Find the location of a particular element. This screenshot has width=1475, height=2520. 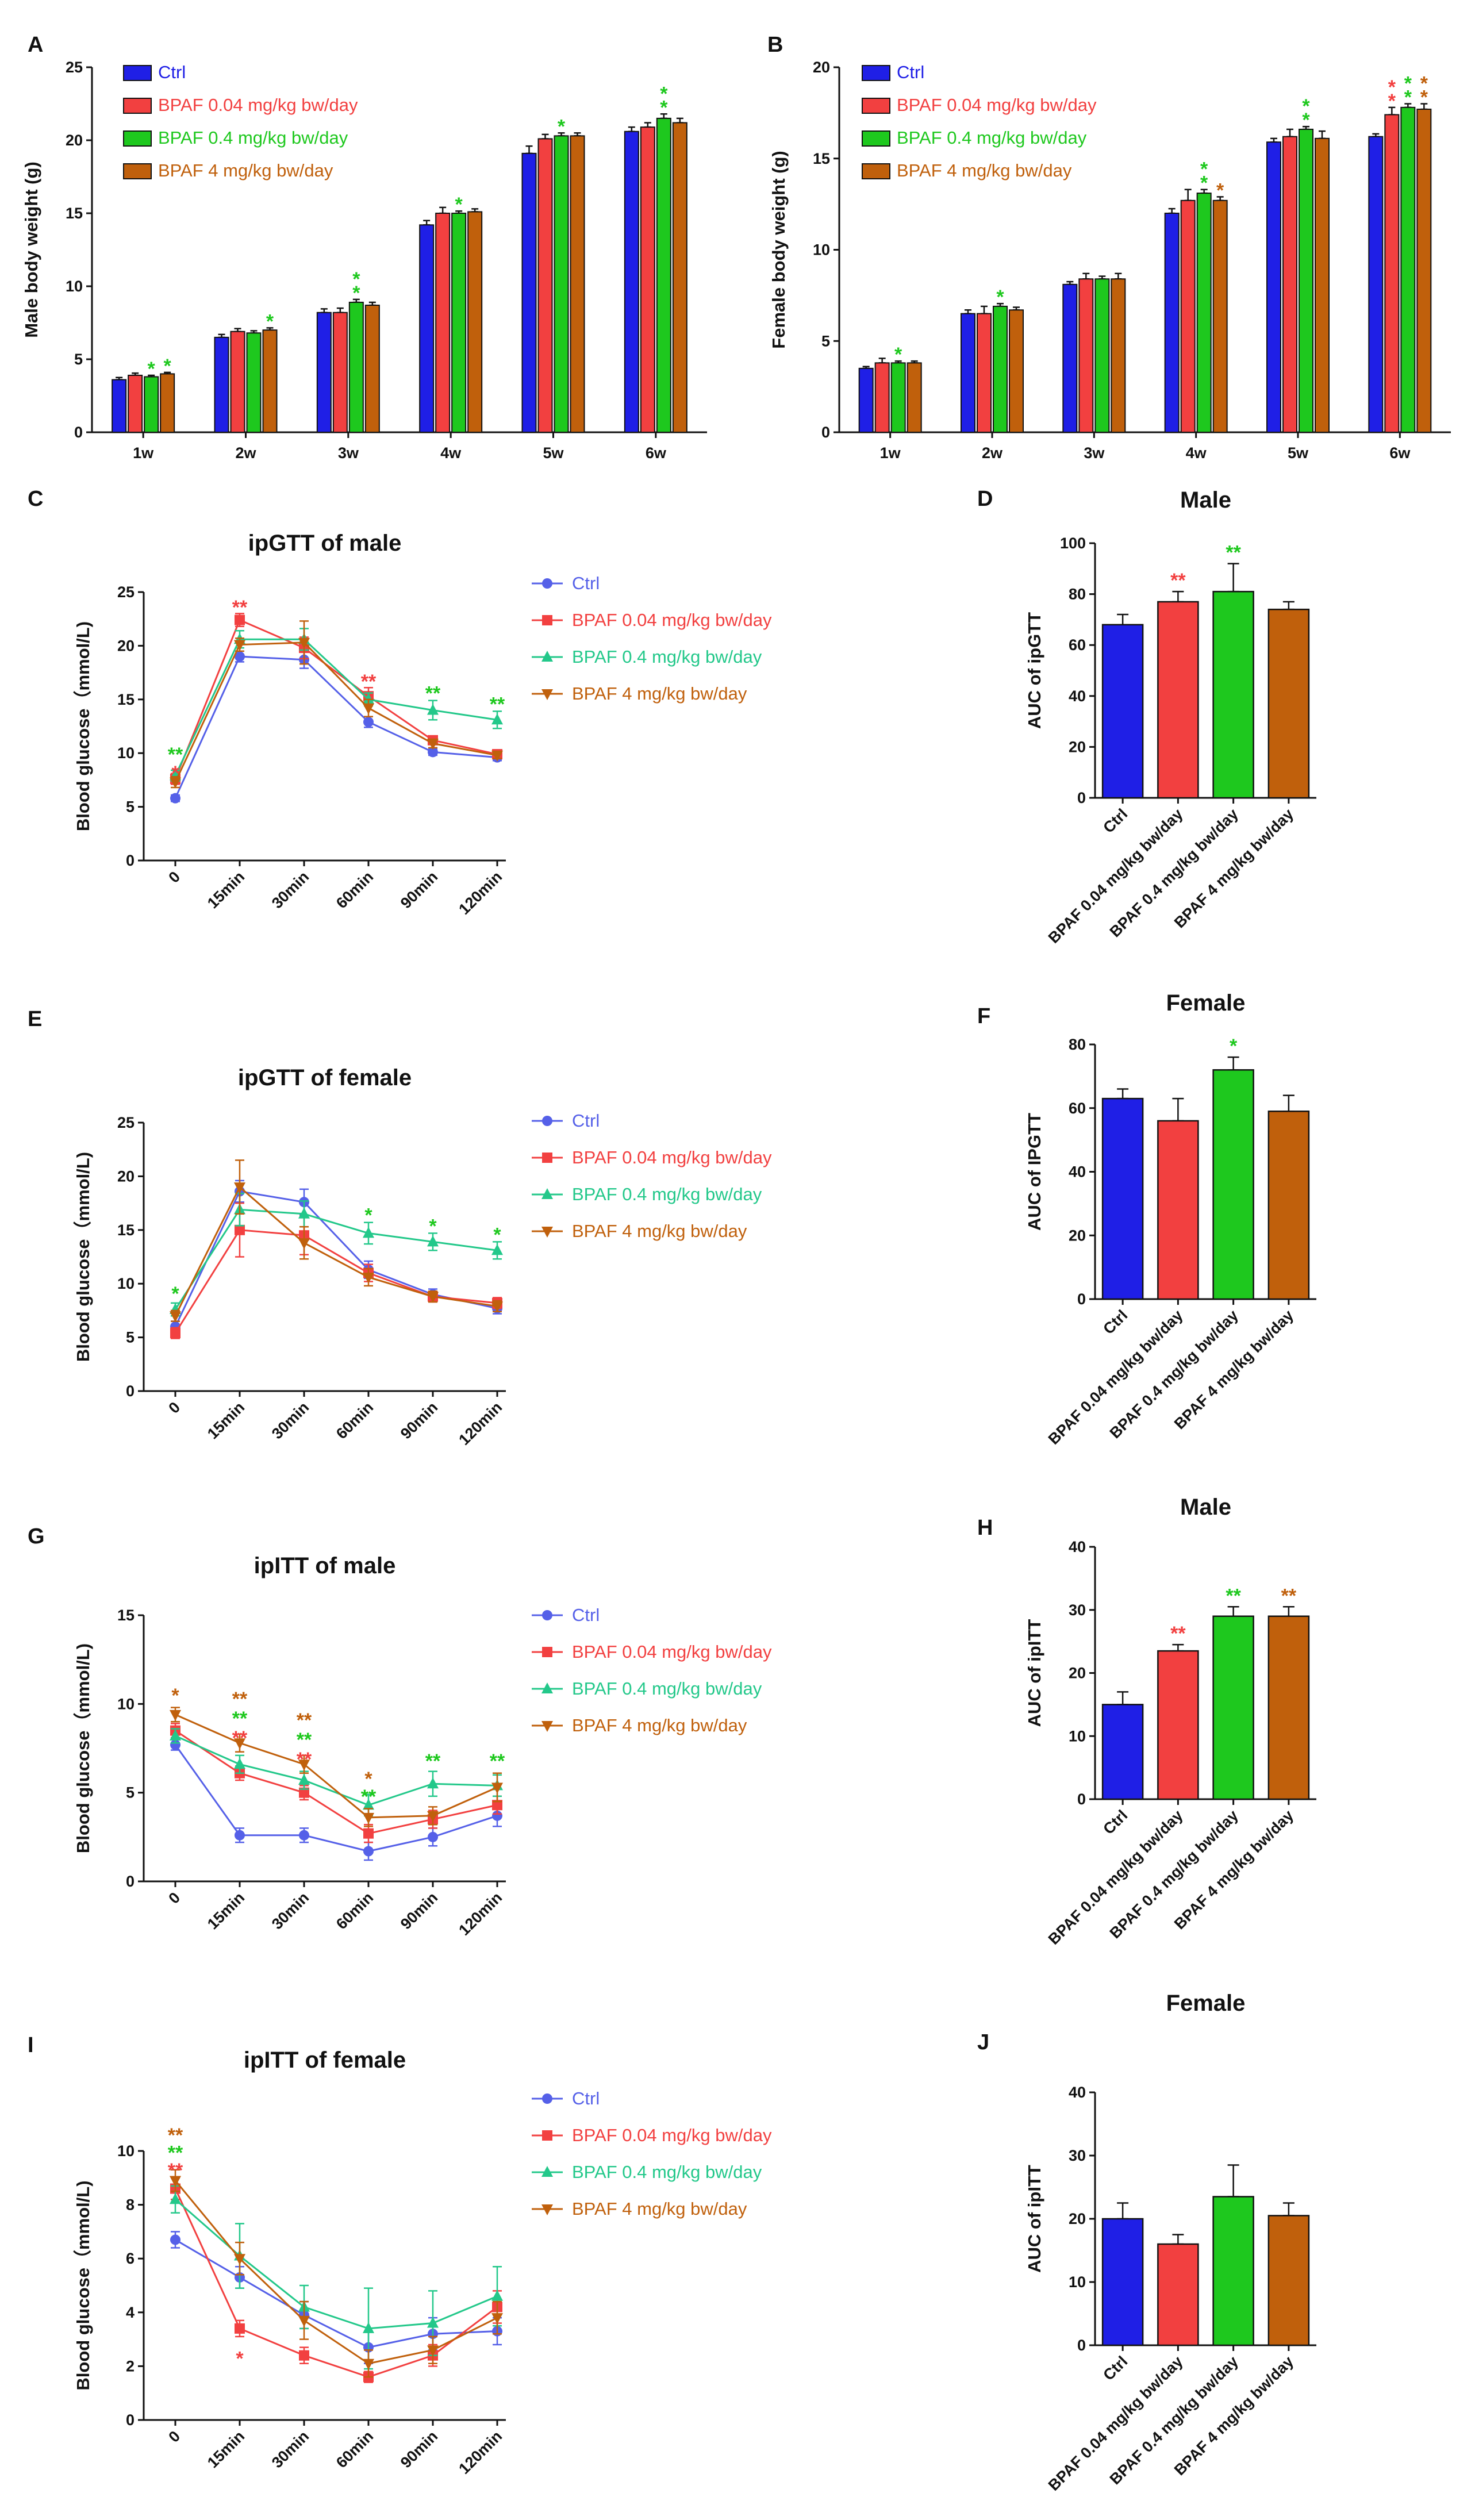

y-axis-label: Blood glucose（mmol/L) is located at coordinates (83, 2285).